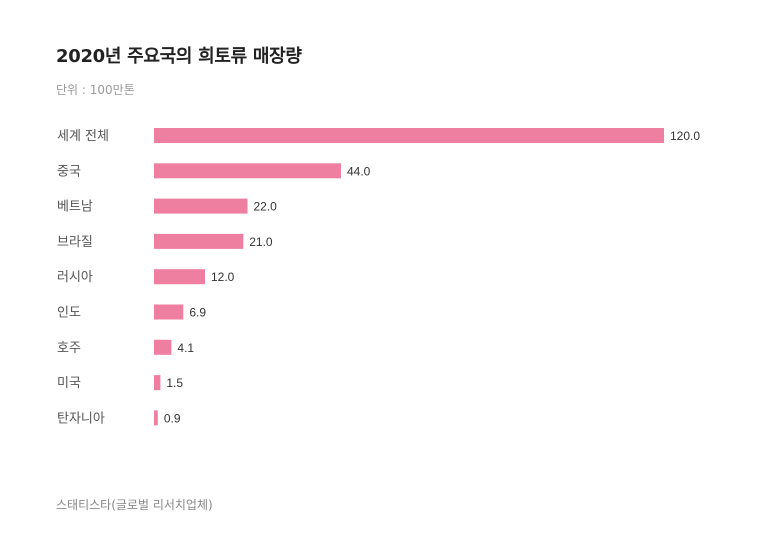  I want to click on category-label: 브라질, so click(75, 242).